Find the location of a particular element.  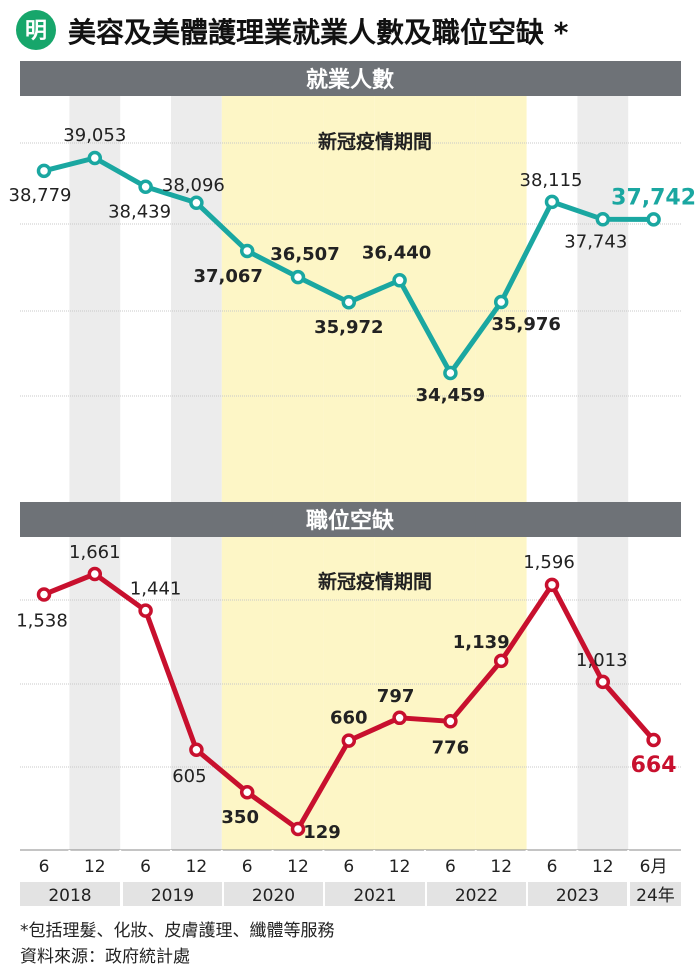

series-vac-data-label-3: 605 is located at coordinates (189, 776).